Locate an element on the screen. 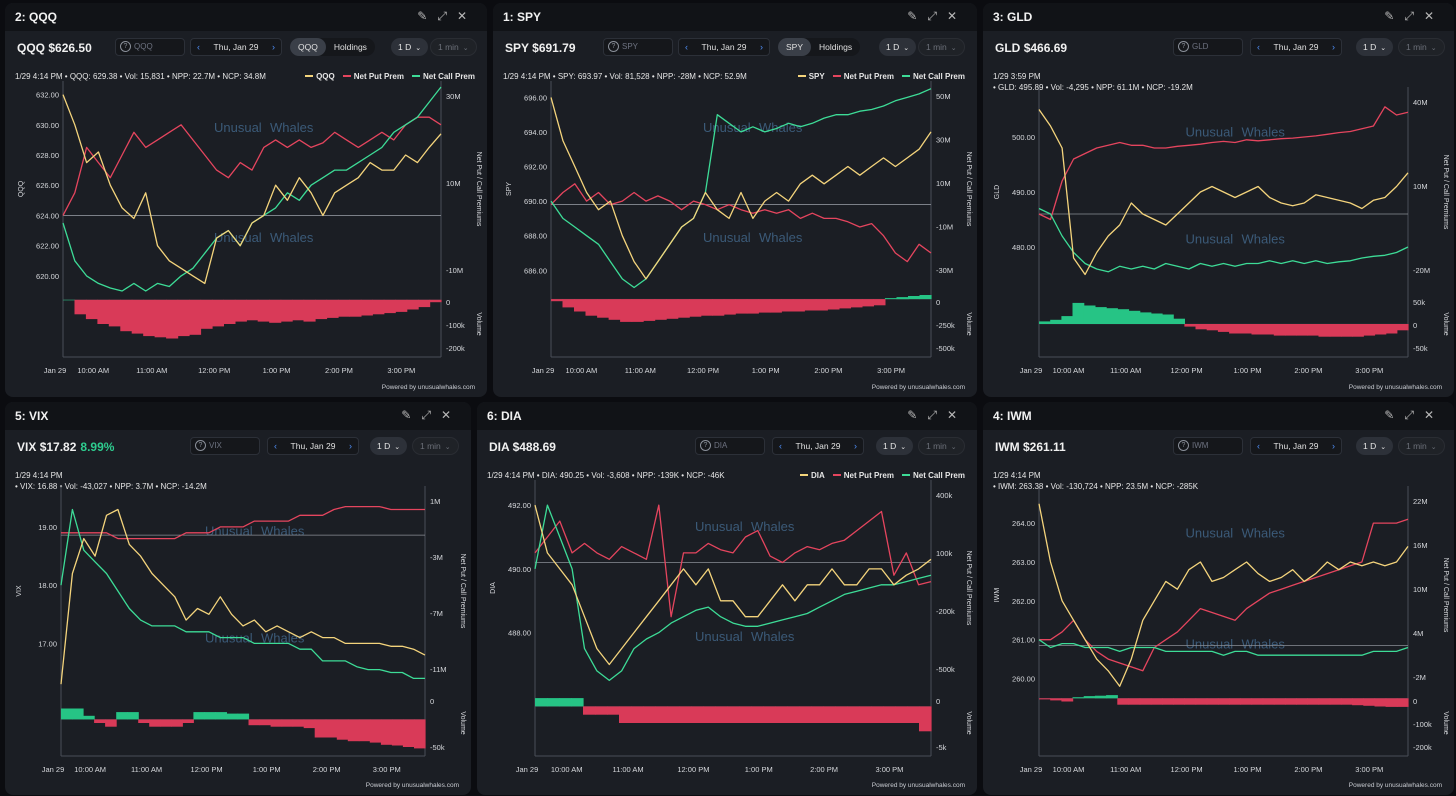 The width and height of the screenshot is (1456, 796). panel-title: 1: SPY is located at coordinates (522, 17).